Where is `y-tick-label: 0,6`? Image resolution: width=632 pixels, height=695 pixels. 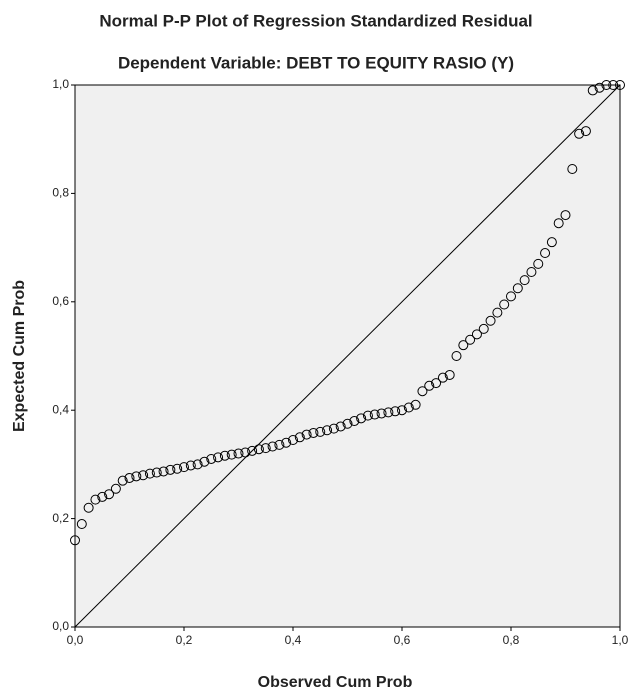
y-tick-label: 0,6 is located at coordinates (60, 301).